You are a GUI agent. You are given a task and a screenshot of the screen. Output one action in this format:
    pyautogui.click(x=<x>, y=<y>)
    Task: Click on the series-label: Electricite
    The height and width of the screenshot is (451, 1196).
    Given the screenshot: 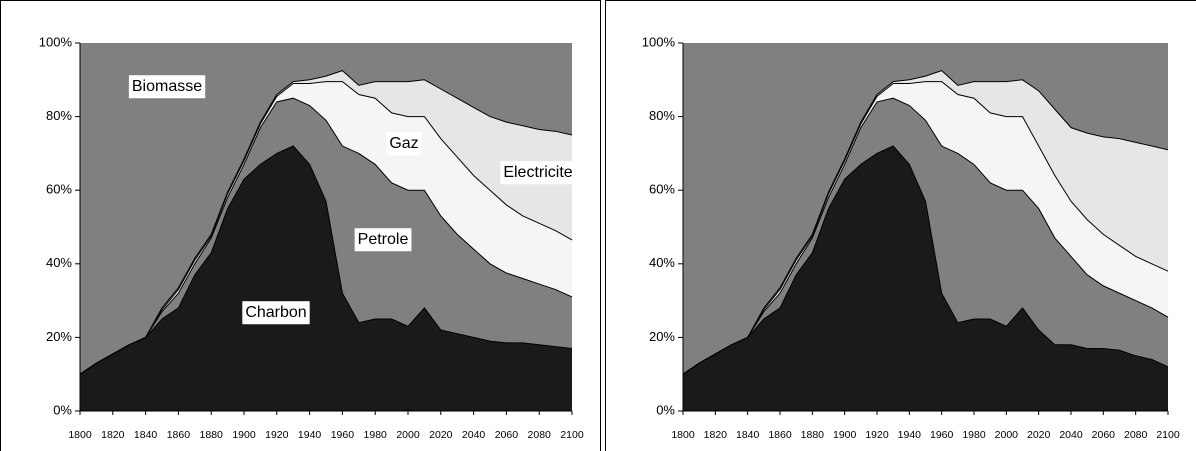 What is the action you would take?
    pyautogui.click(x=538, y=173)
    